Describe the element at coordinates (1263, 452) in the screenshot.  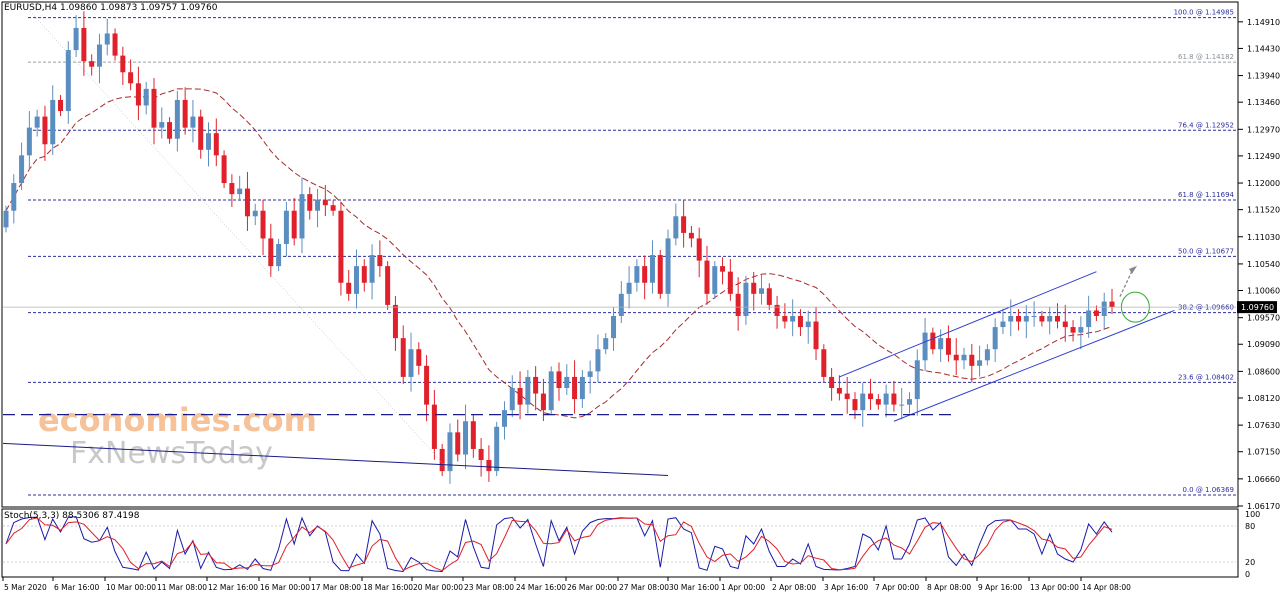
I see `price-tick-label: 1.07150` at that location.